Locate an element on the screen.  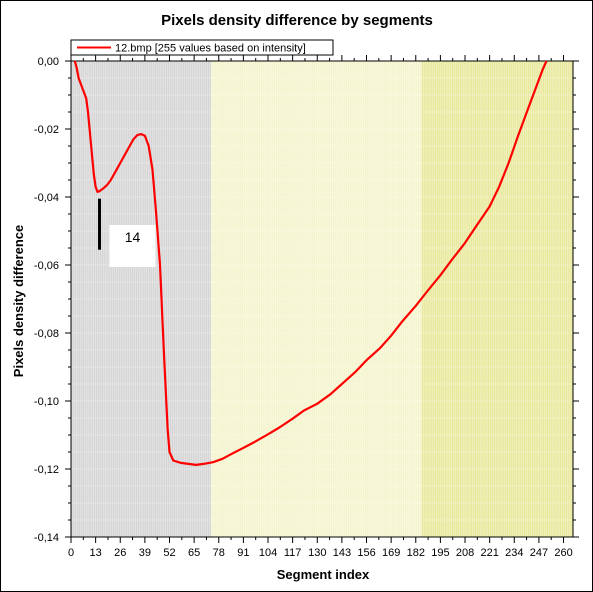
x-tick-label: 130 is located at coordinates (317, 553).